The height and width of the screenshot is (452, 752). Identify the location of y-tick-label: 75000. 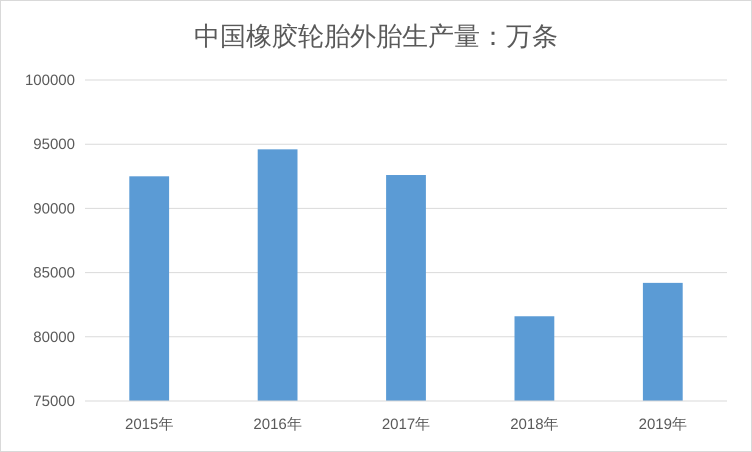
(54, 401).